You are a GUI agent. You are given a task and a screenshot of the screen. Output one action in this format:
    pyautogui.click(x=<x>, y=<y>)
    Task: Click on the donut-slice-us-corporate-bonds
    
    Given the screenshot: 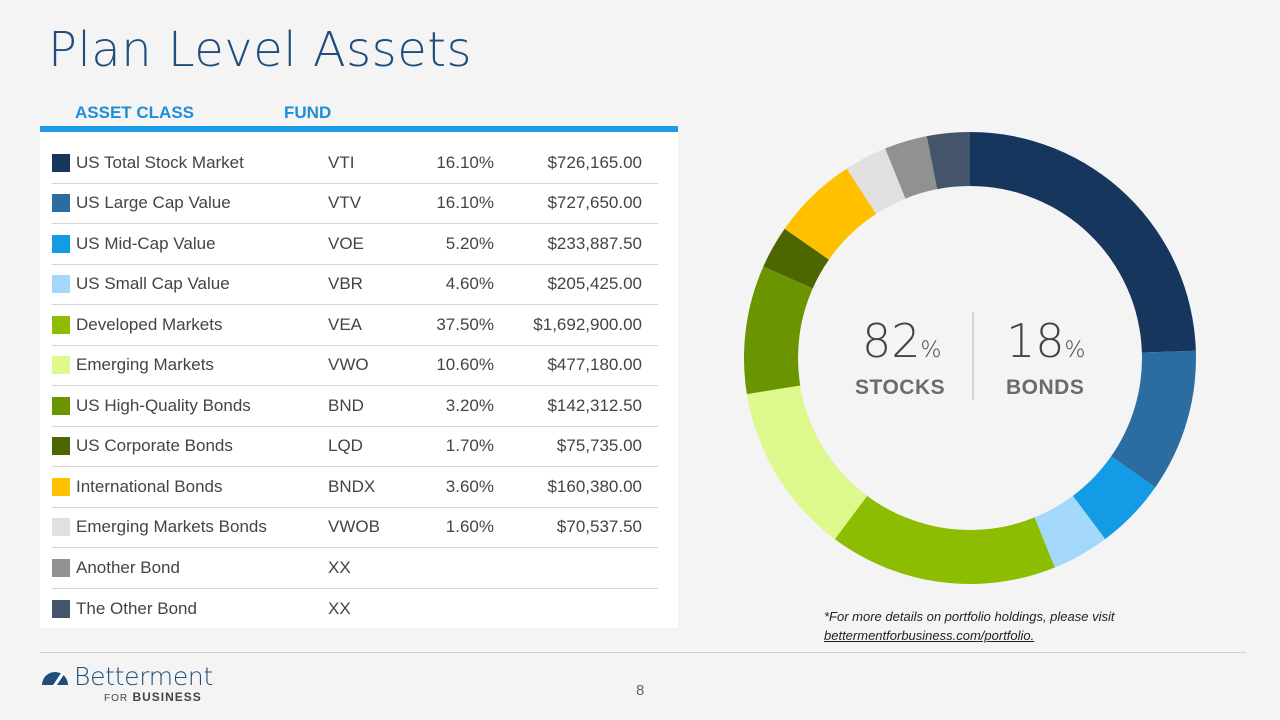 What is the action you would take?
    pyautogui.click(x=796, y=258)
    